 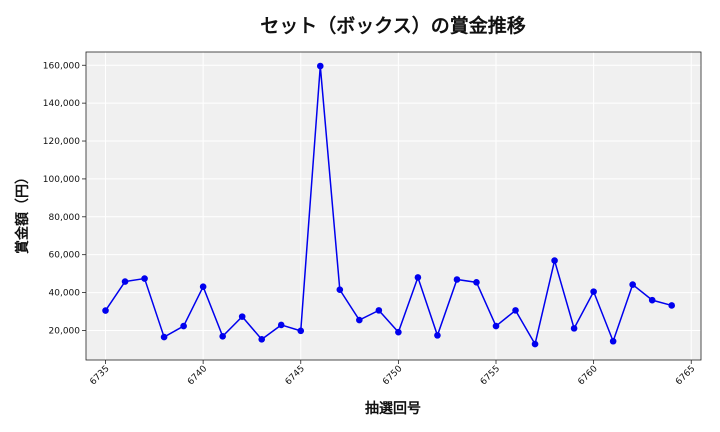 What do you see at coordinates (393, 408) in the screenshot?
I see `x-axis-label: 抽選回号` at bounding box center [393, 408].